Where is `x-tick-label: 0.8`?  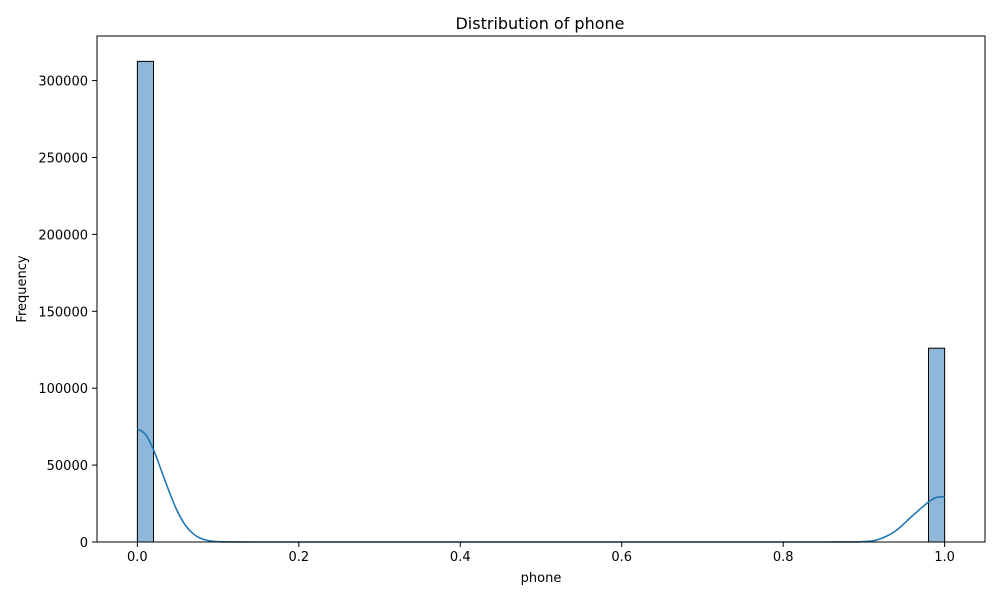
x-tick-label: 0.8 is located at coordinates (783, 557).